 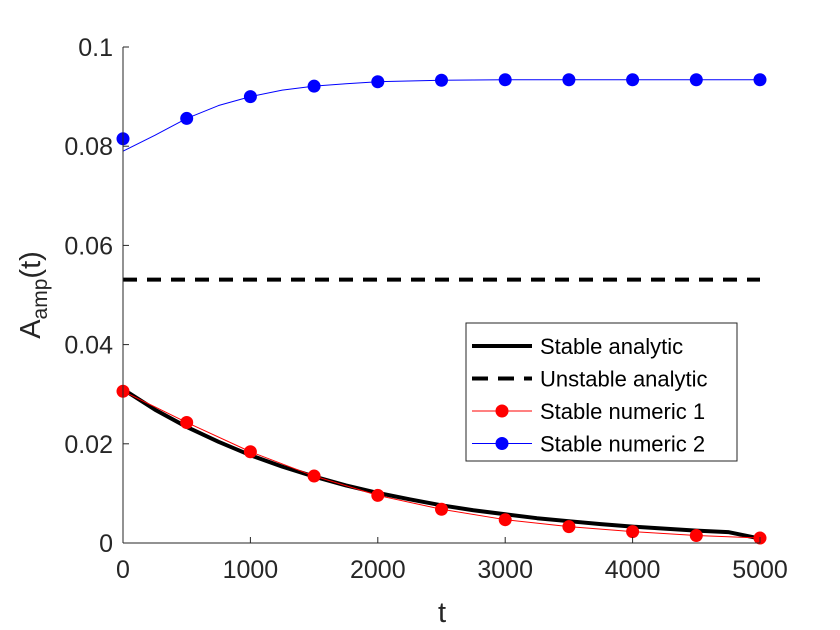 What do you see at coordinates (88, 246) in the screenshot?
I see `y-tick-label: 0.06` at bounding box center [88, 246].